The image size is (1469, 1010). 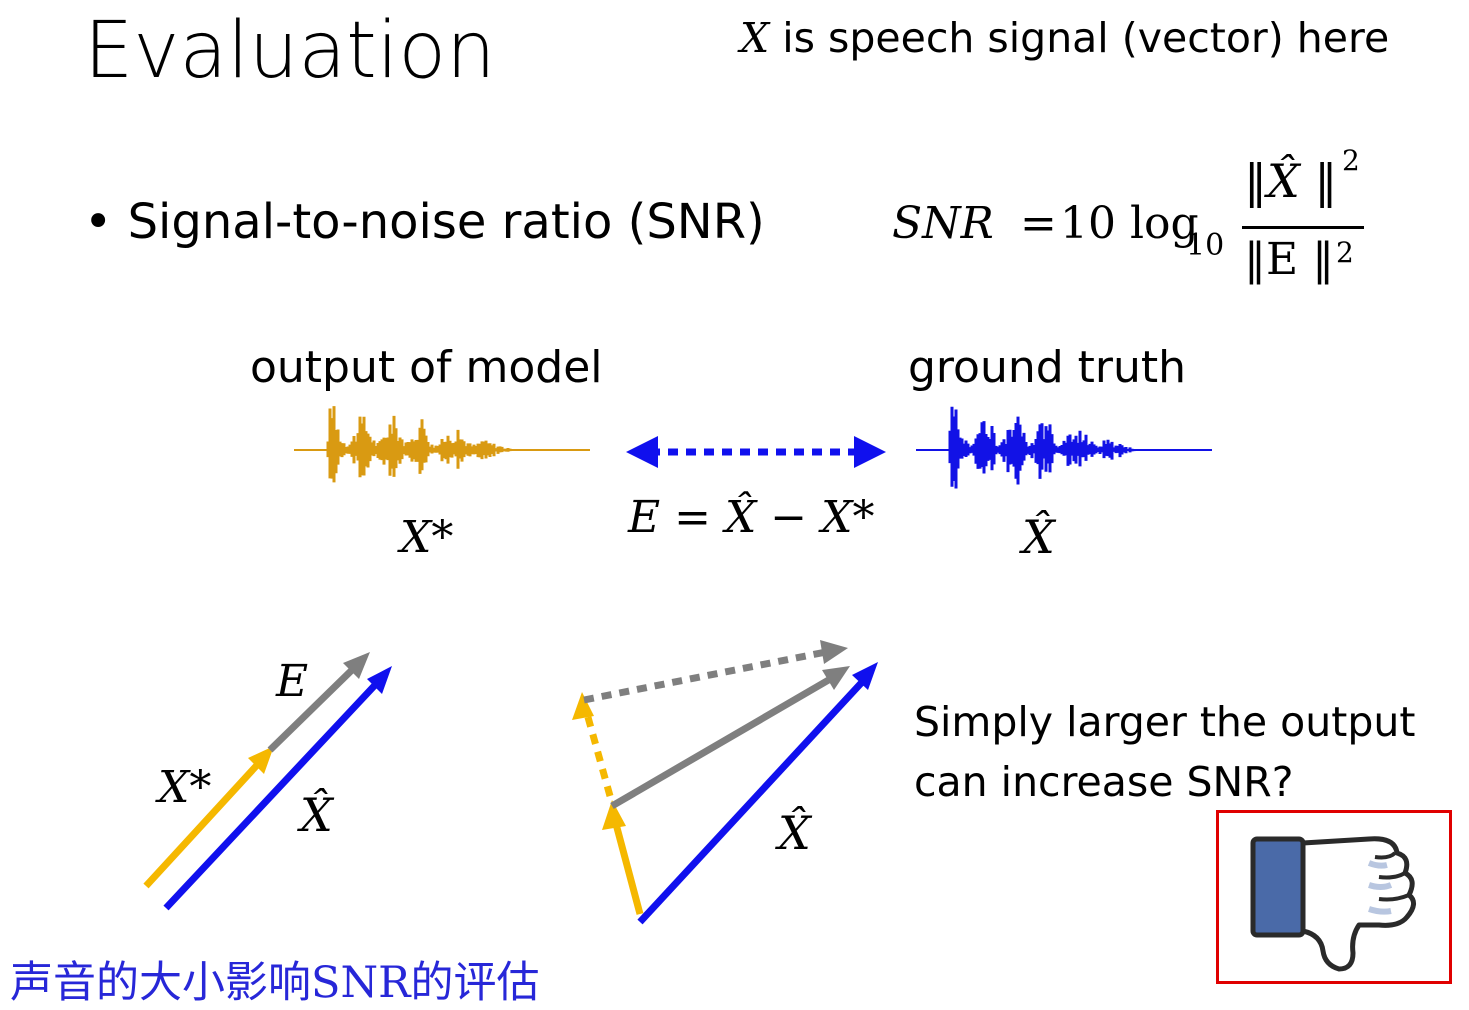 I want to click on fraction-bar, so click(x=1303, y=227).